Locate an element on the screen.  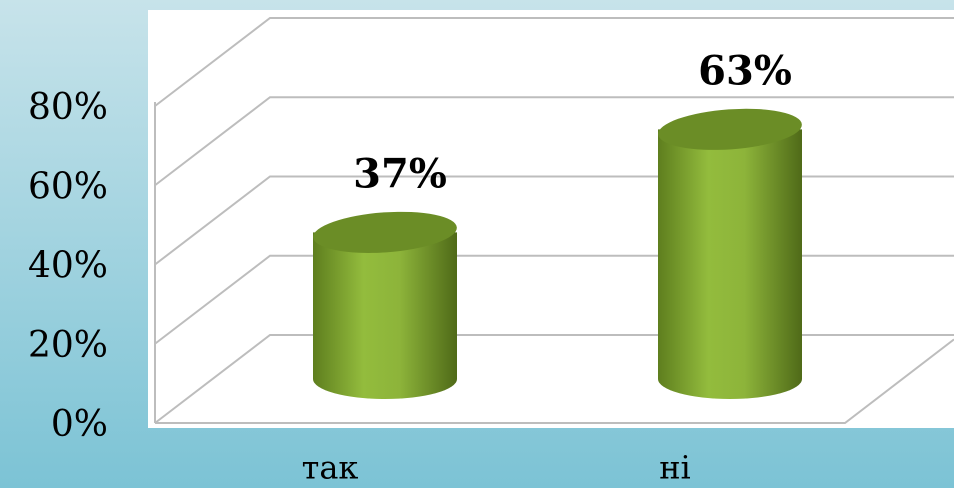
y-tick-label: 20% is located at coordinates (68, 345).